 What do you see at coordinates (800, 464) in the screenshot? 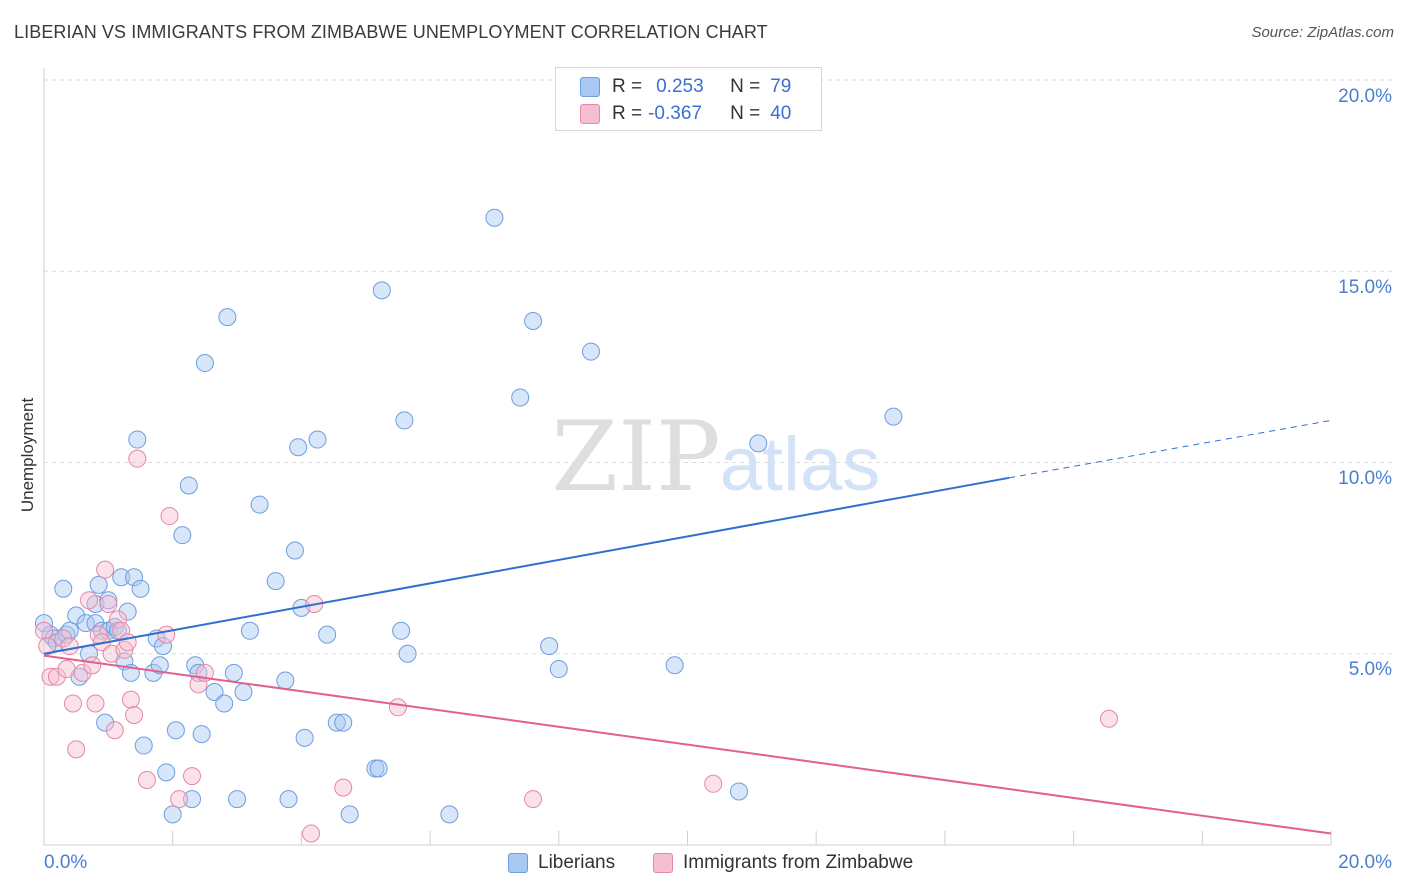
I see `watermark-atlas: atlas` at bounding box center [800, 464].